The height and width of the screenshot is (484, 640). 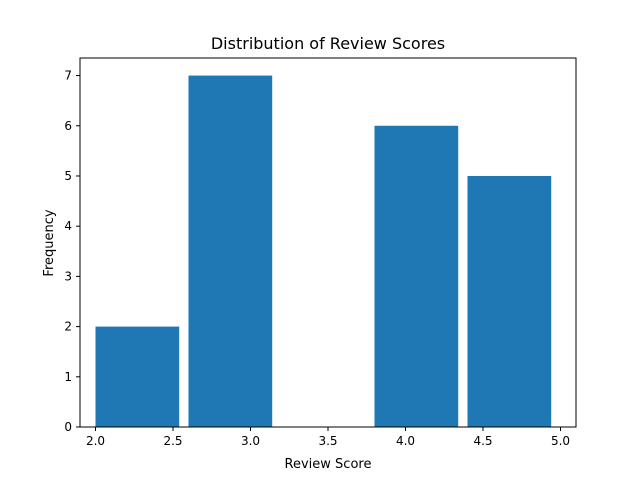 I want to click on x-tick-label: 4.5, so click(x=482, y=441).